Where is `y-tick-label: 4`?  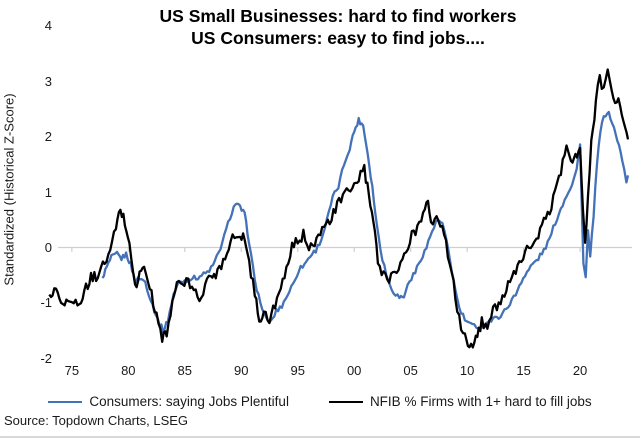 y-tick-label: 4 is located at coordinates (48, 26).